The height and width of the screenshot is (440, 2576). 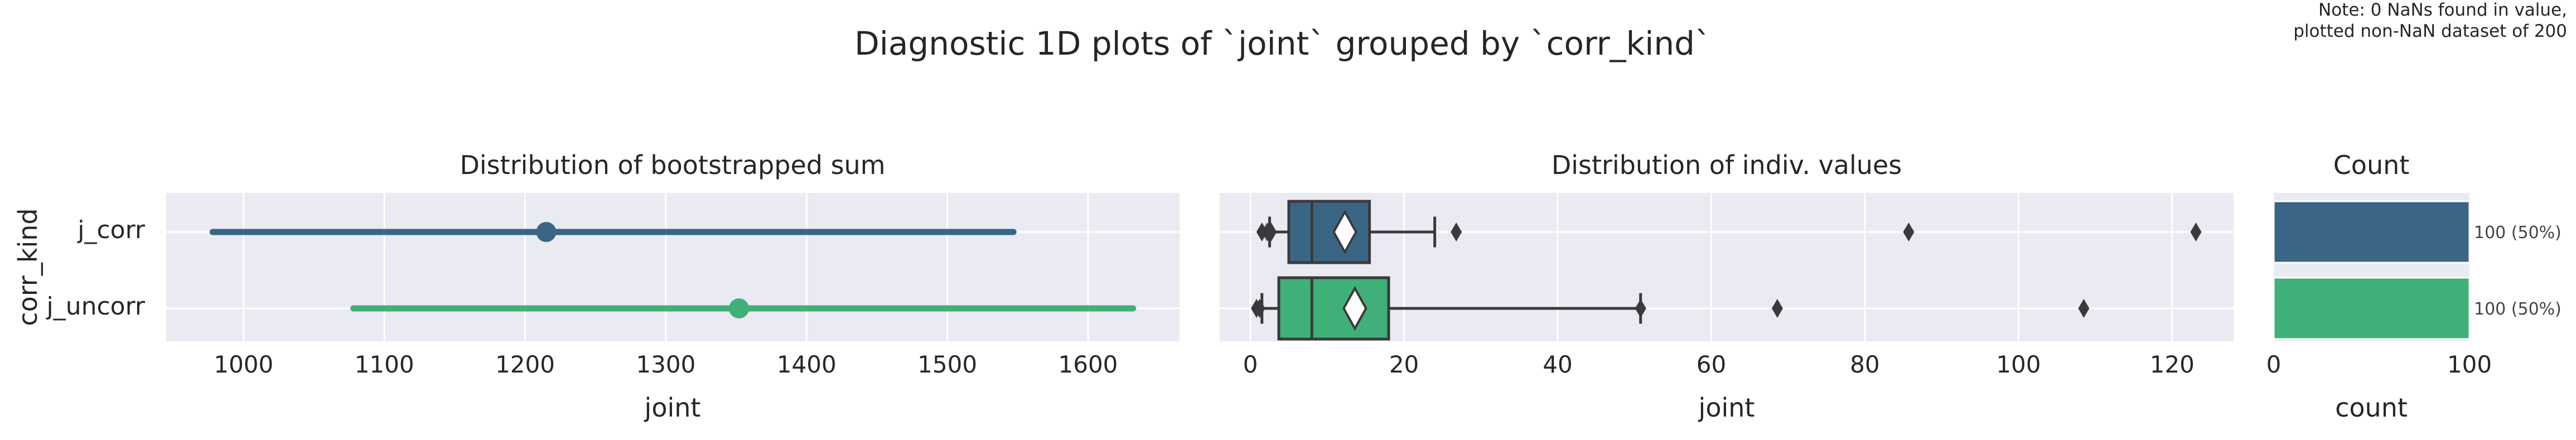 I want to click on bootstrap-x-axis-label: joint, so click(x=672, y=408).